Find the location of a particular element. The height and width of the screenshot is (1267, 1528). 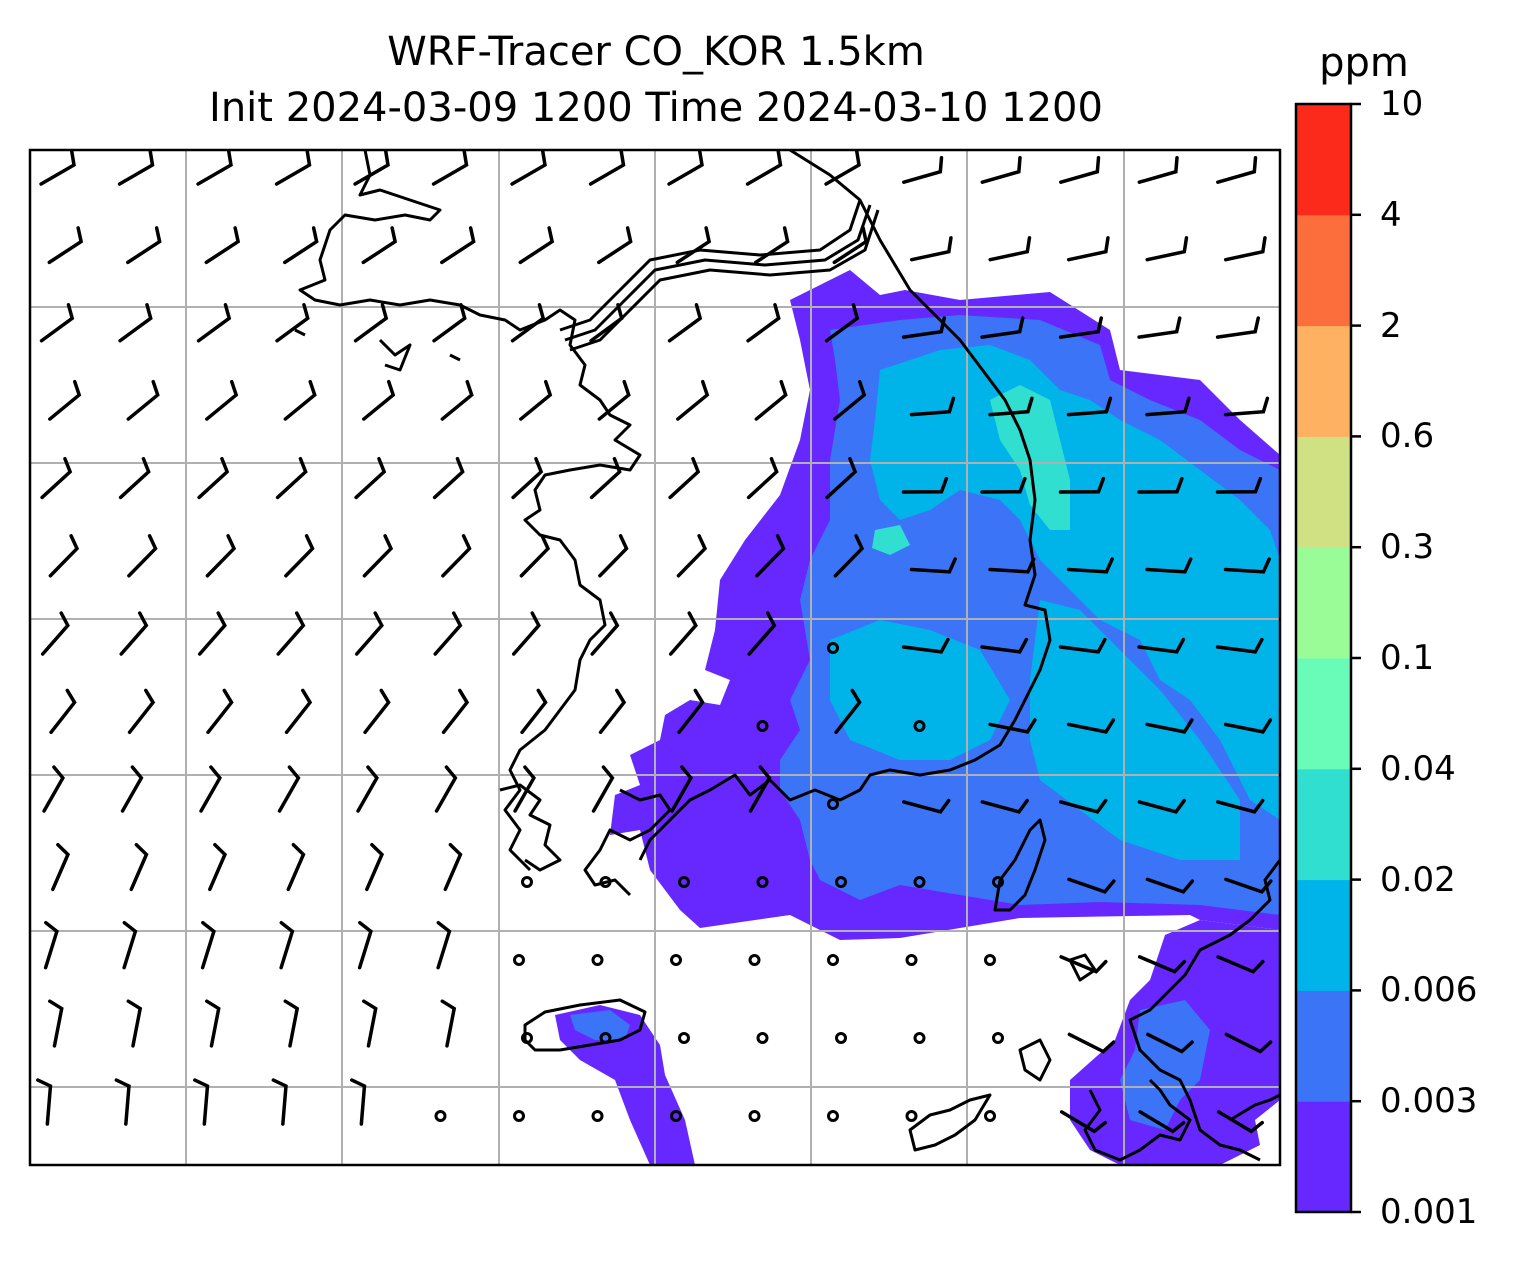

colorbar-tick-label: 0.003 is located at coordinates (1429, 1101).